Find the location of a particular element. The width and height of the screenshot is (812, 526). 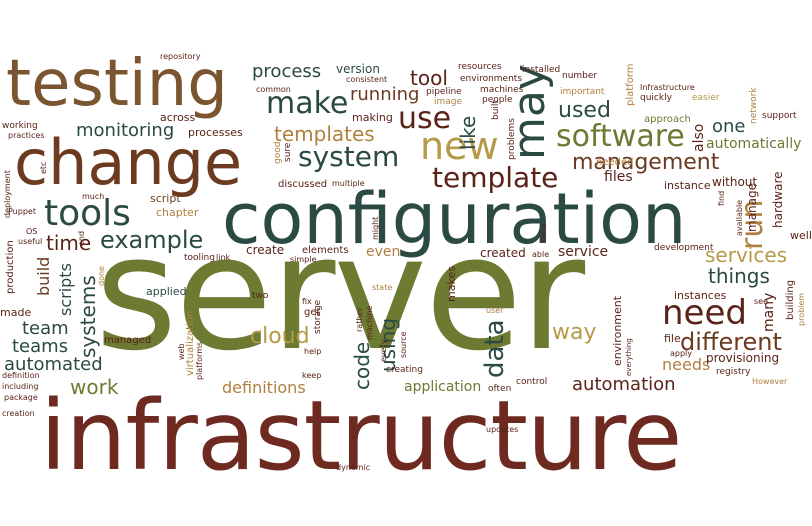

word-services: services is located at coordinates (746, 255).